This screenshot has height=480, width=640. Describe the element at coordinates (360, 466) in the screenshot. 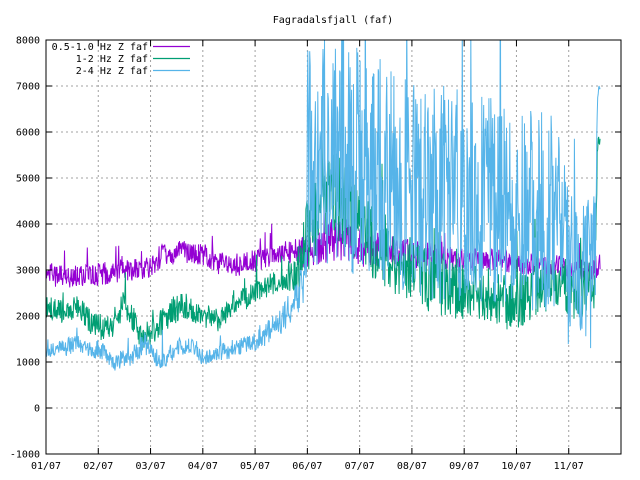

I see `x-tick-label: 07/07` at that location.